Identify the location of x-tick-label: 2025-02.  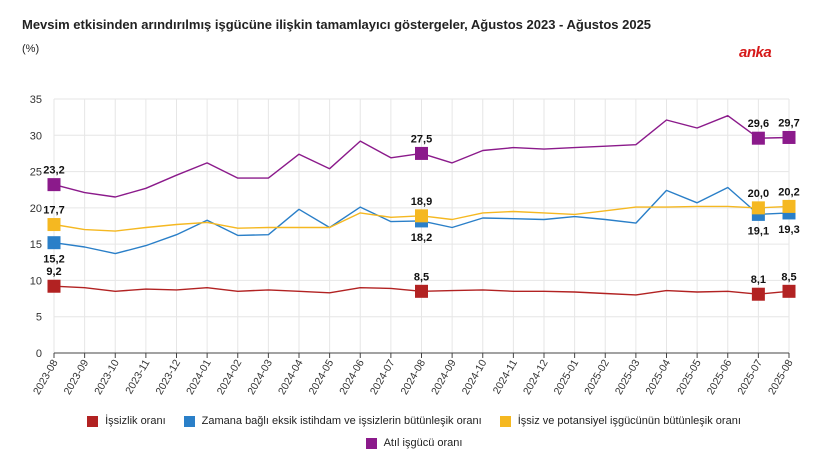
(597, 377).